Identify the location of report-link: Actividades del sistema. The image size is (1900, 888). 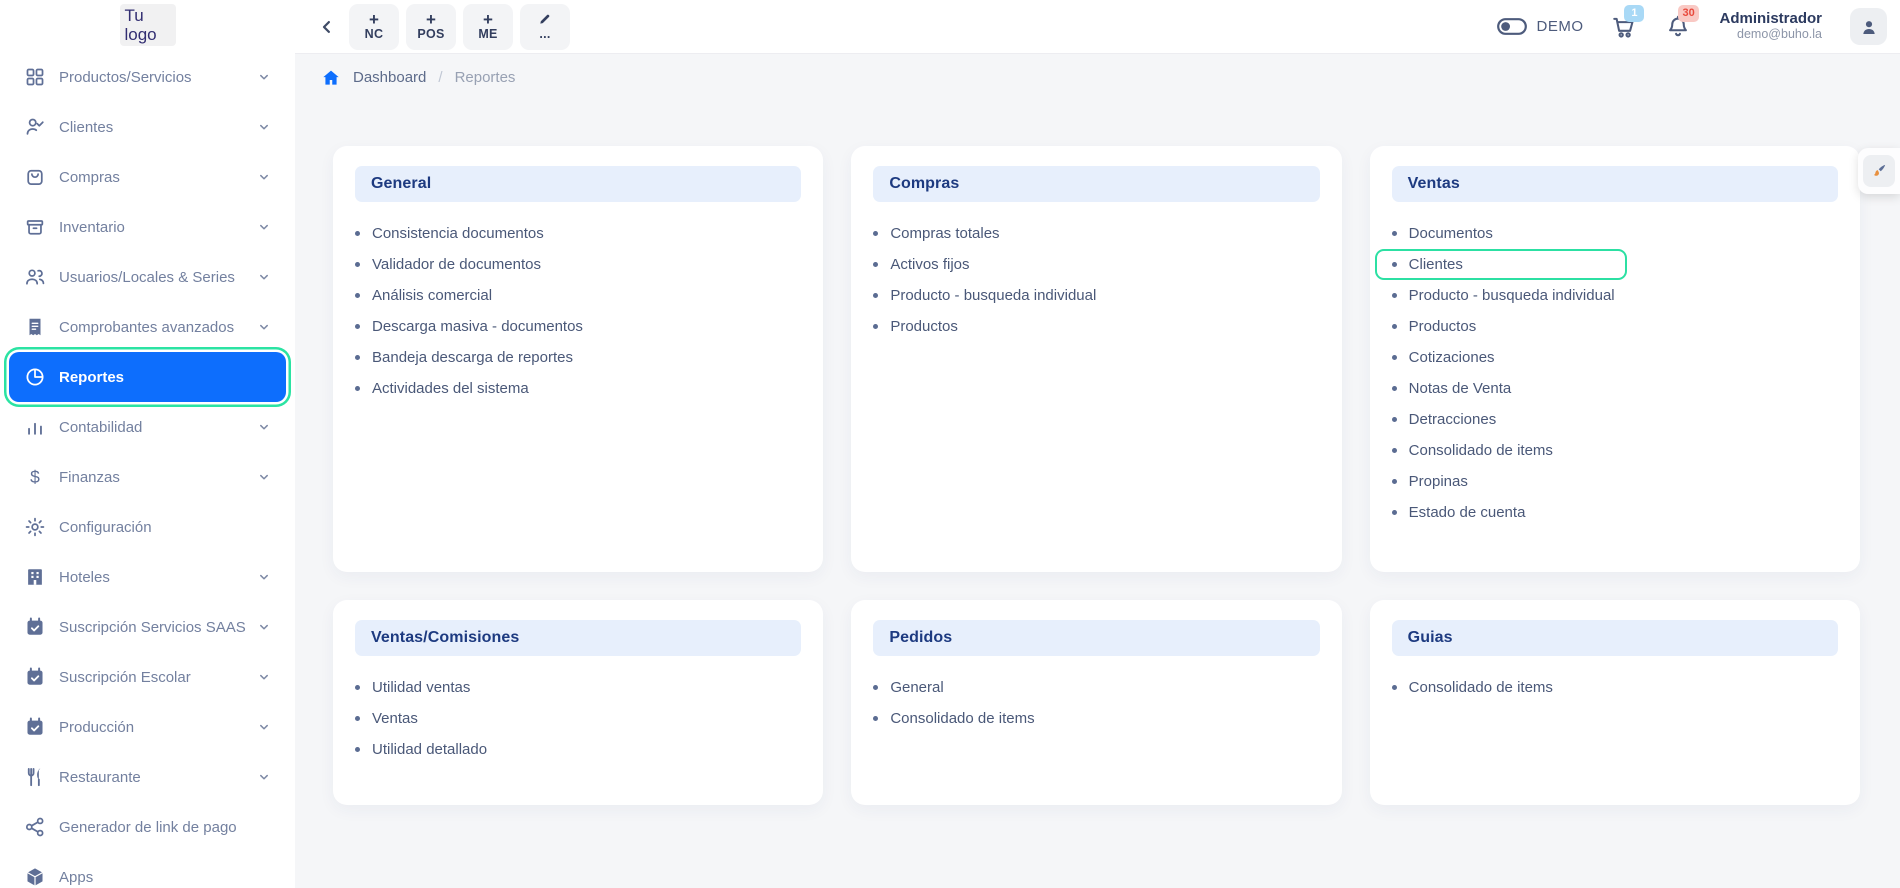
(578, 388).